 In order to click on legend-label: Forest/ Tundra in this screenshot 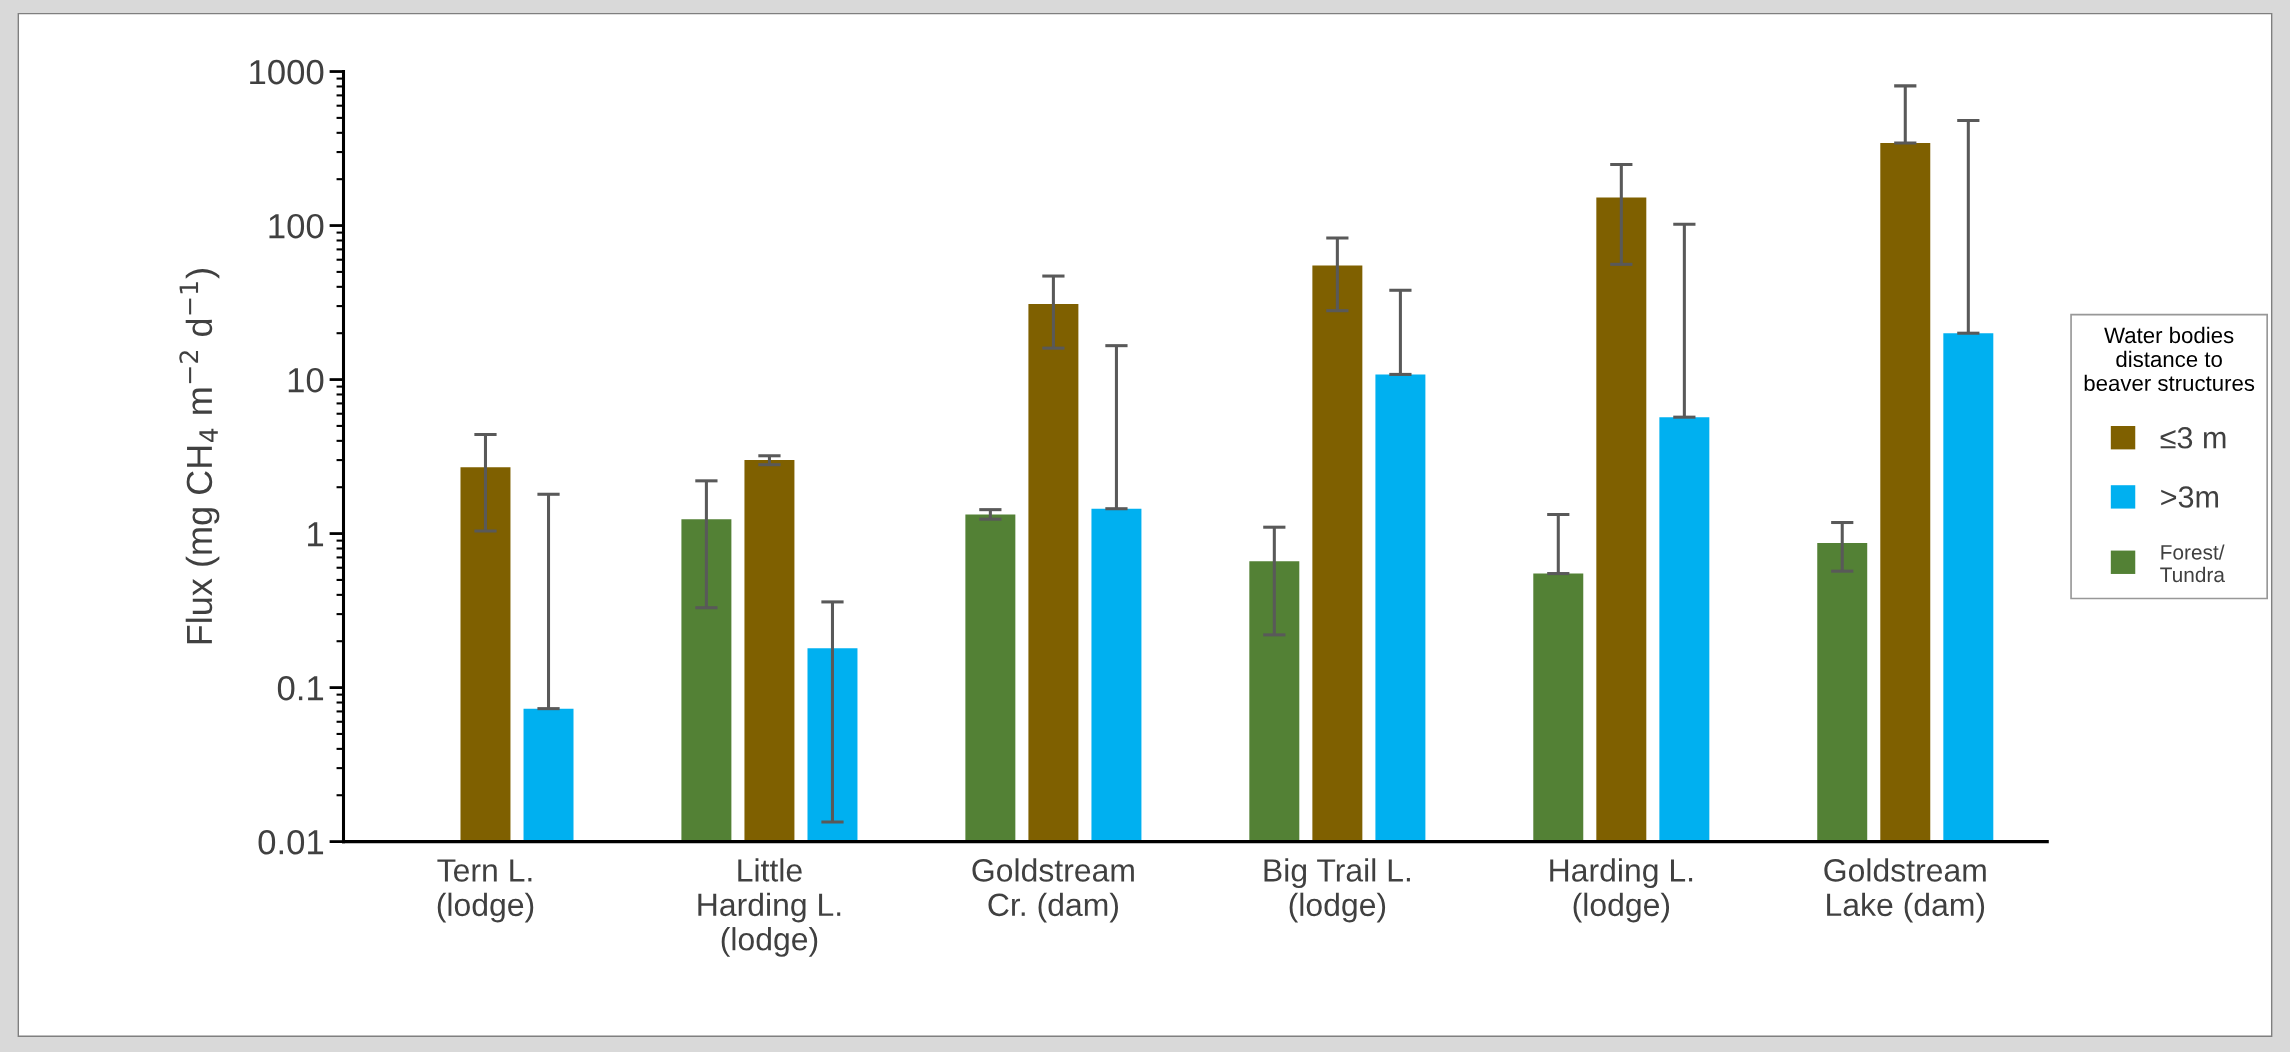, I will do `click(2192, 563)`.